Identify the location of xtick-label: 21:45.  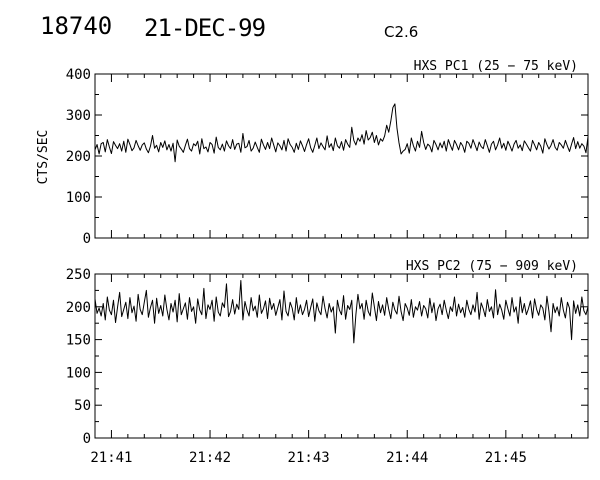
(506, 458).